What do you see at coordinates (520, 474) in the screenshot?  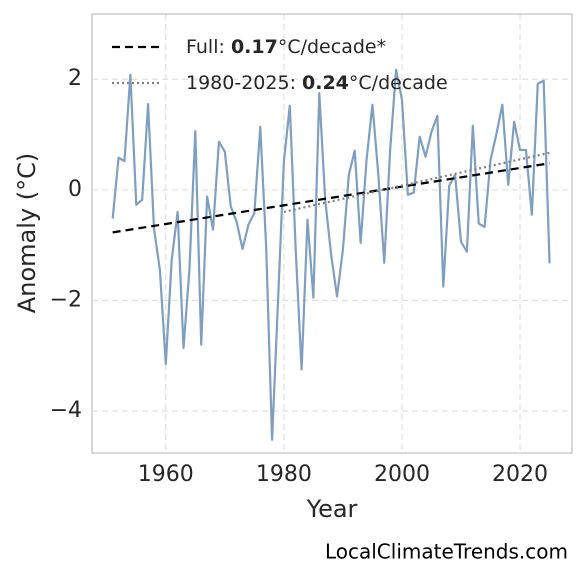 I see `x-tick-label: 2020` at bounding box center [520, 474].